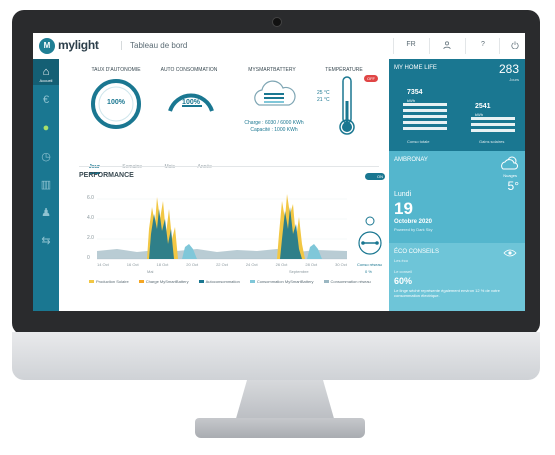 This screenshot has width=555, height=455. What do you see at coordinates (403, 194) in the screenshot?
I see `weather-day: Lundi` at bounding box center [403, 194].